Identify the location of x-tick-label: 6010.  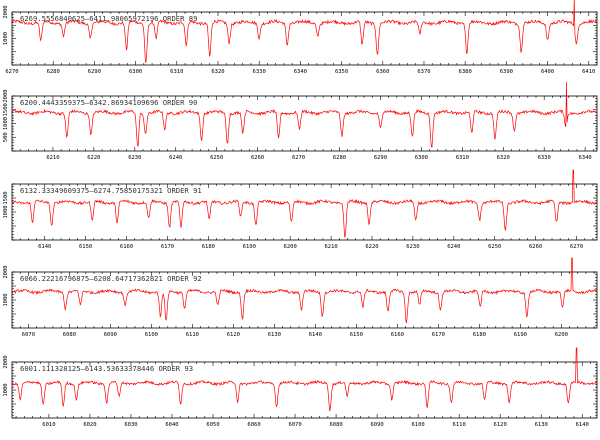
(48, 425).